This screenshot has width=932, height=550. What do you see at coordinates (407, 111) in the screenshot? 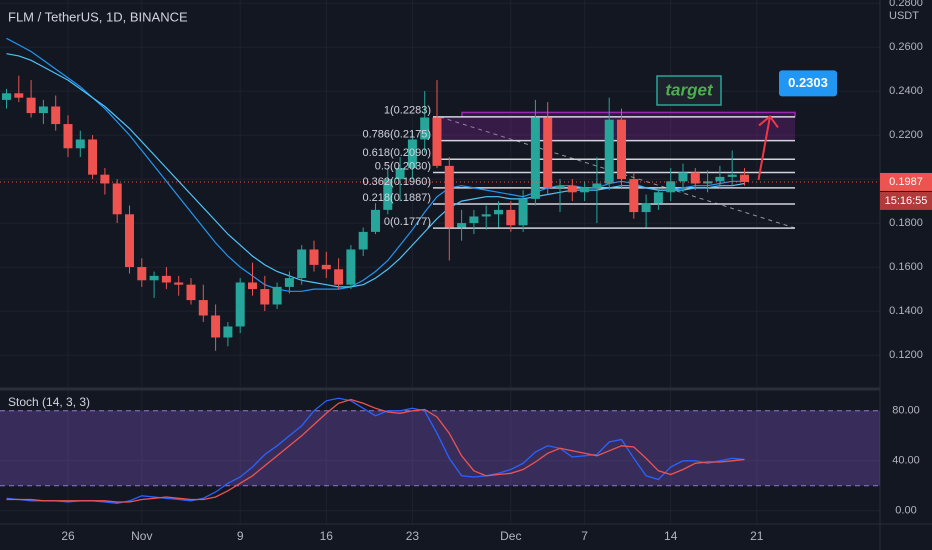
I see `fib-label: 1(0.2283)` at bounding box center [407, 111].